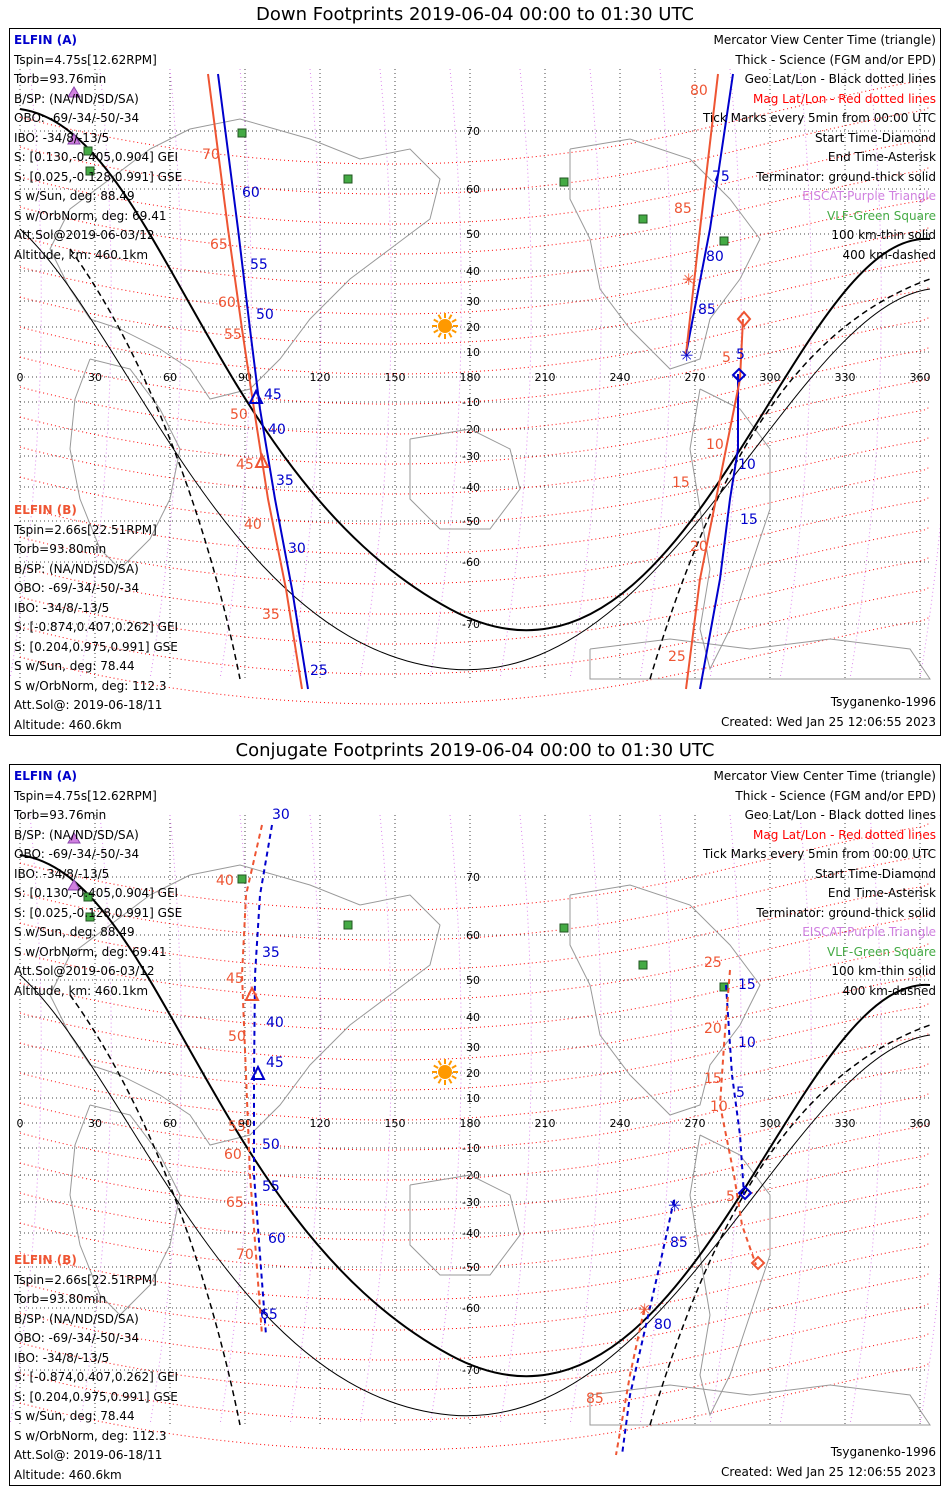  Describe the element at coordinates (719, 1107) in the screenshot. I see `elfin-b-time-label: 10` at that location.